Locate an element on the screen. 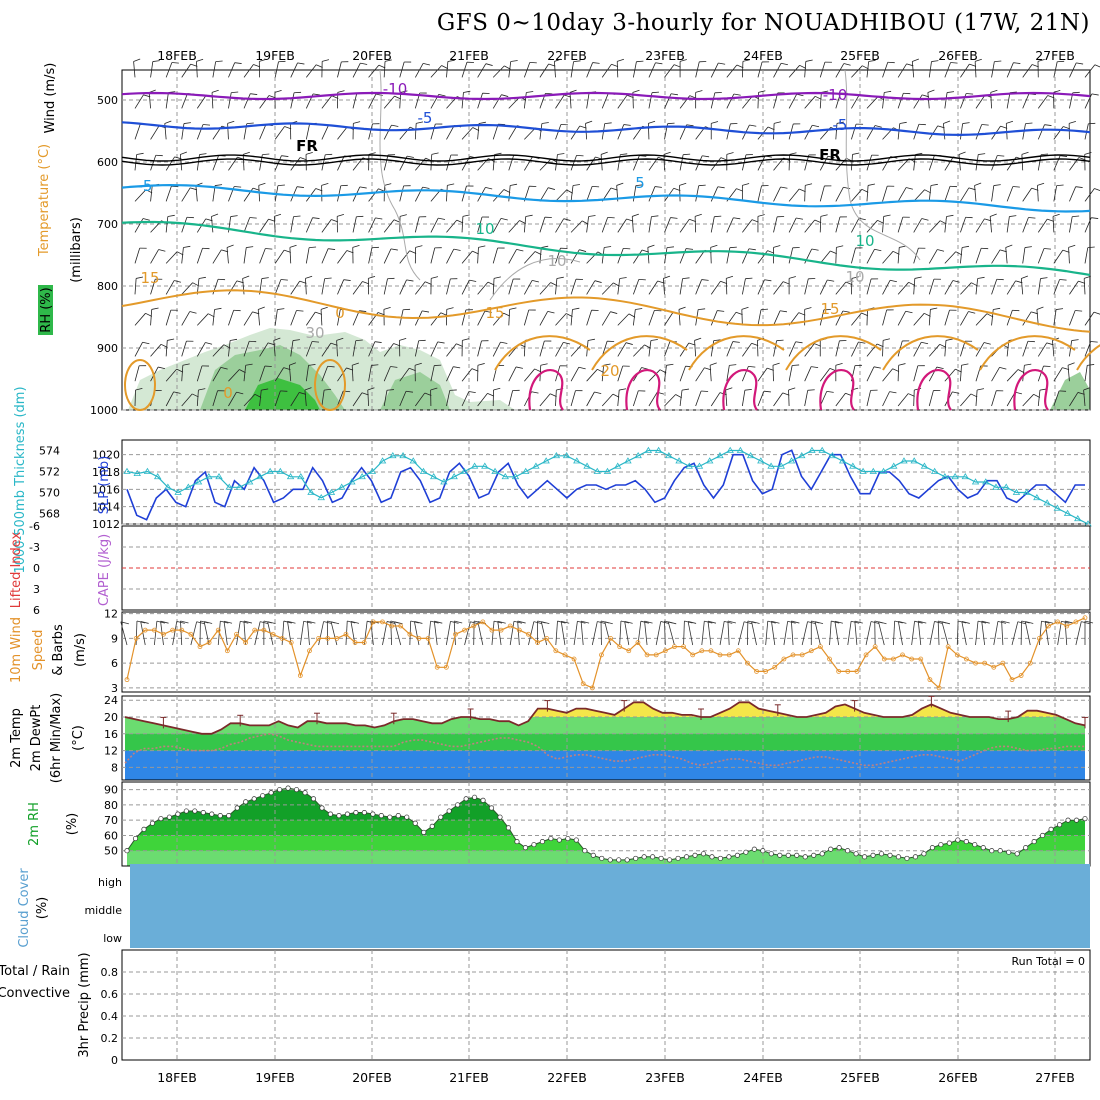 The image size is (1100, 1100). temp-line is located at coordinates (605, 718).